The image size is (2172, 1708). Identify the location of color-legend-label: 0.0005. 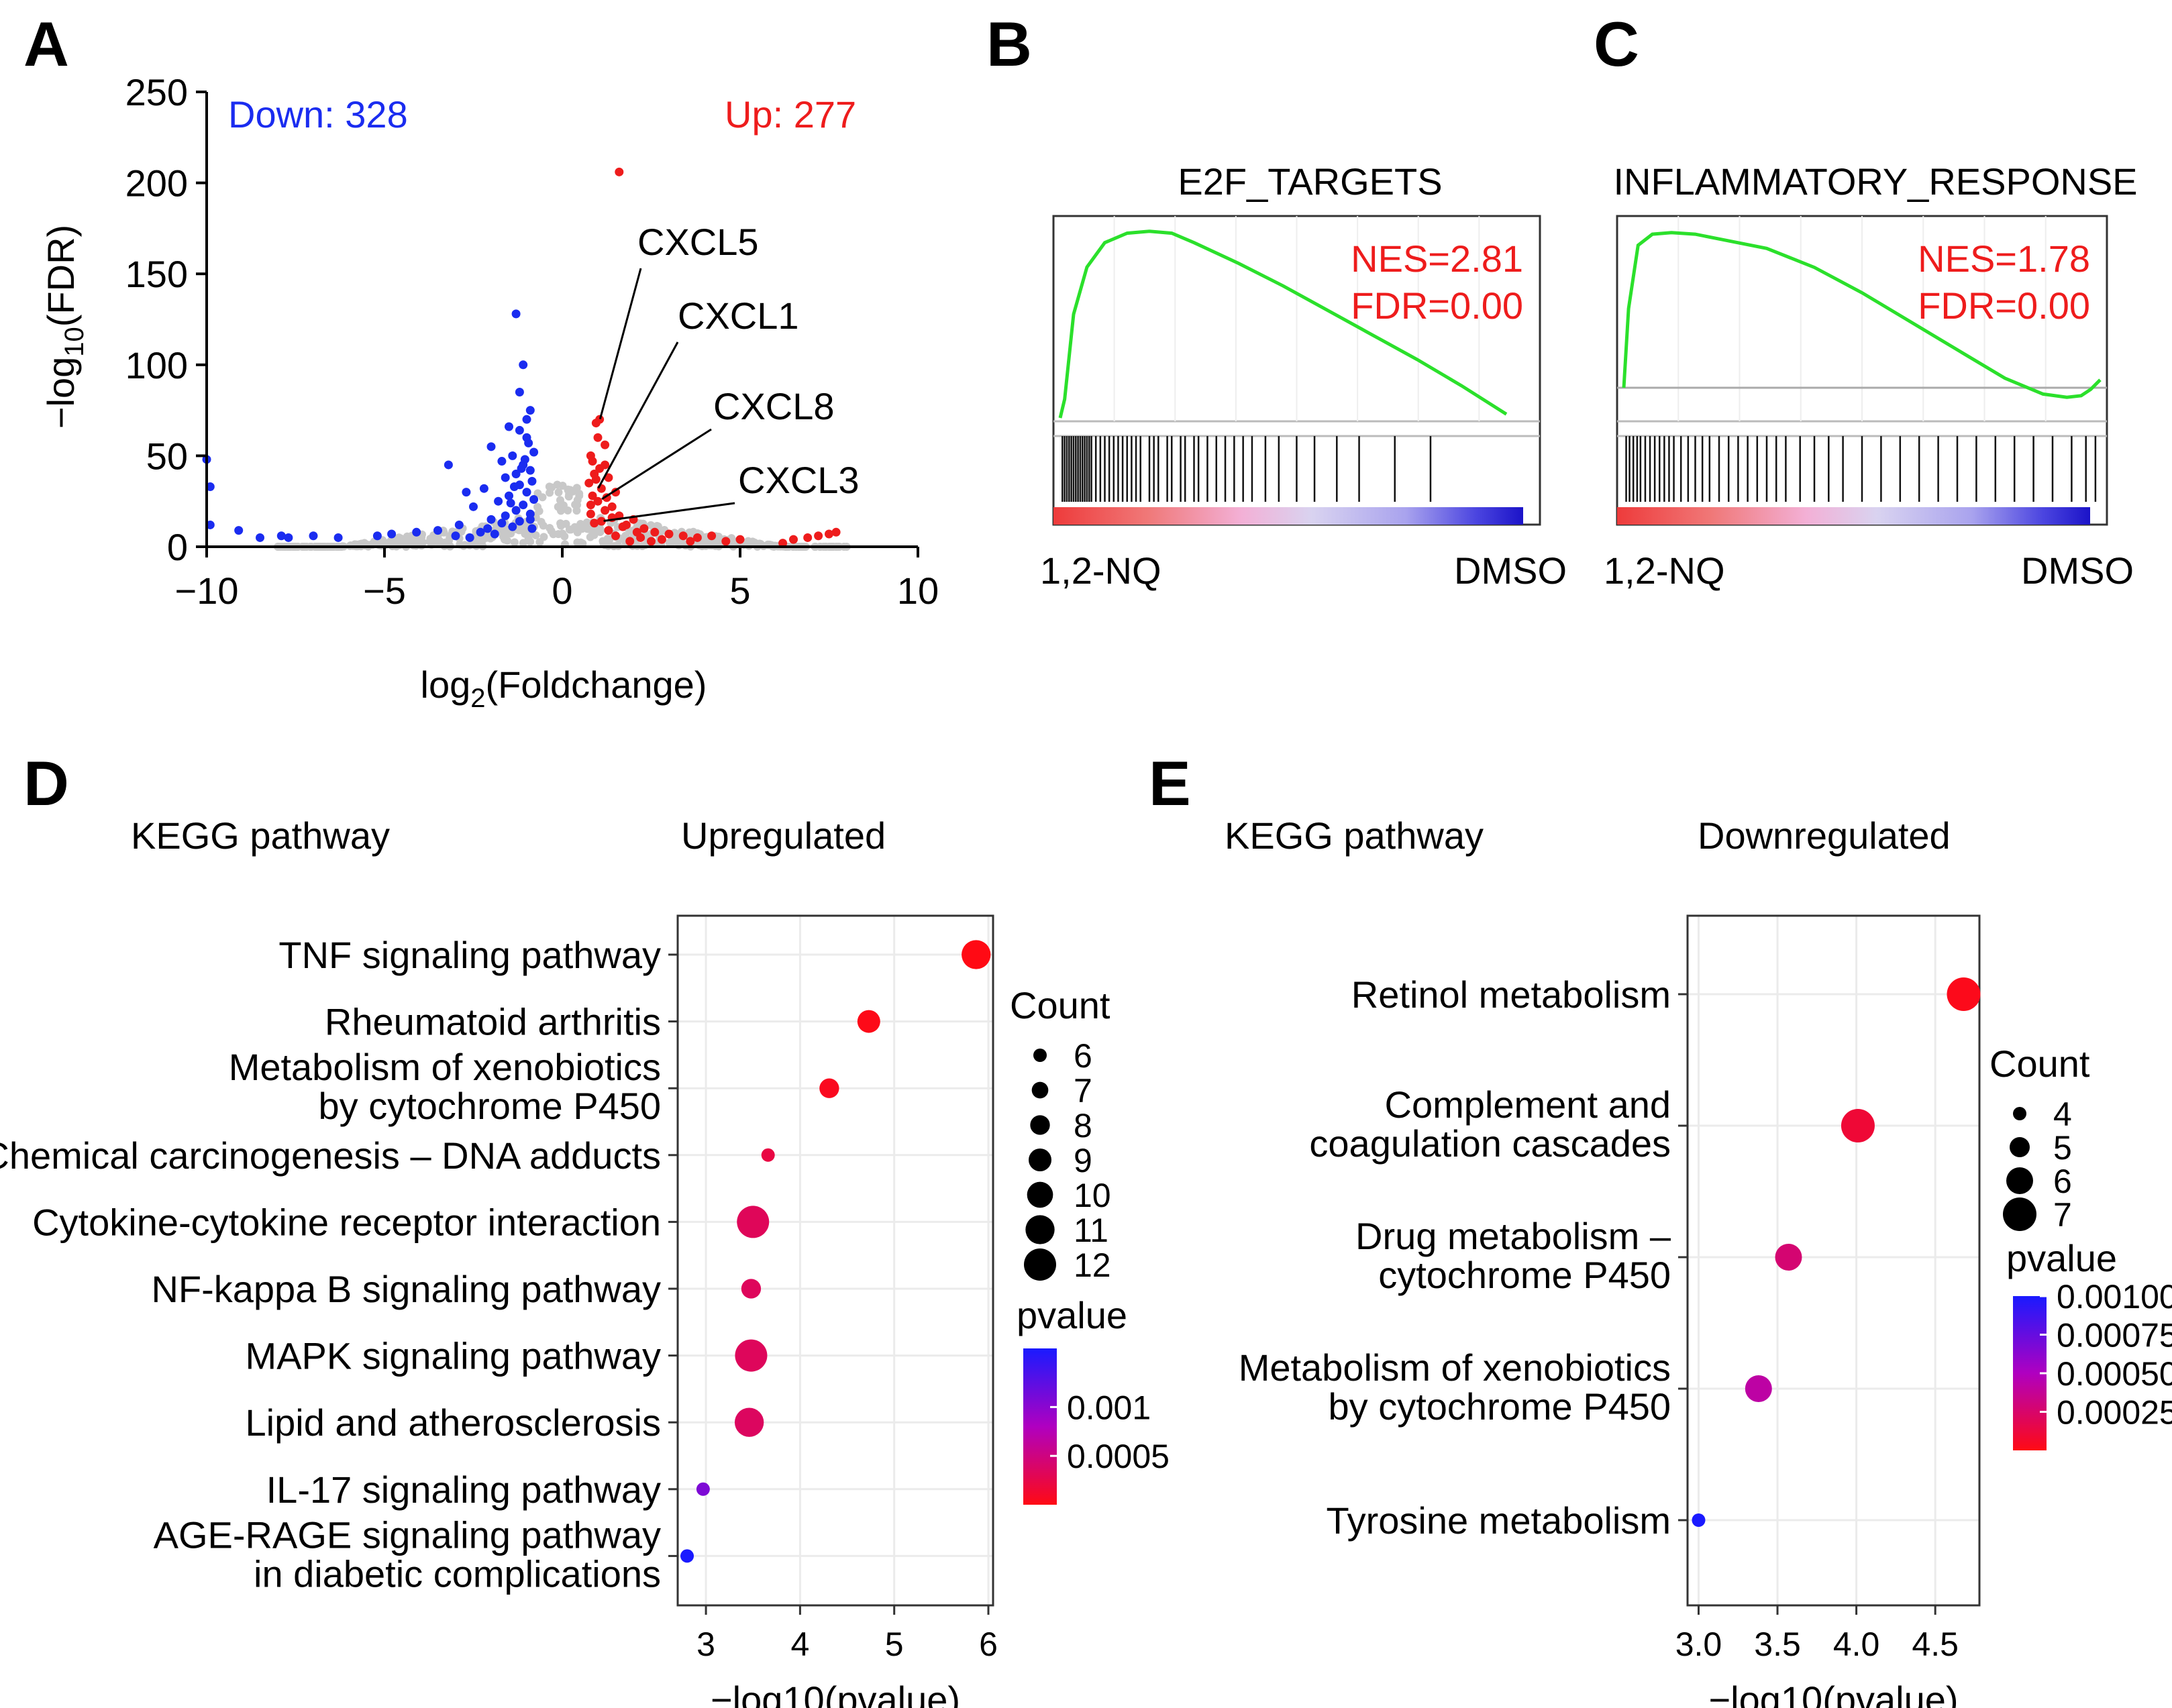
(1118, 1456).